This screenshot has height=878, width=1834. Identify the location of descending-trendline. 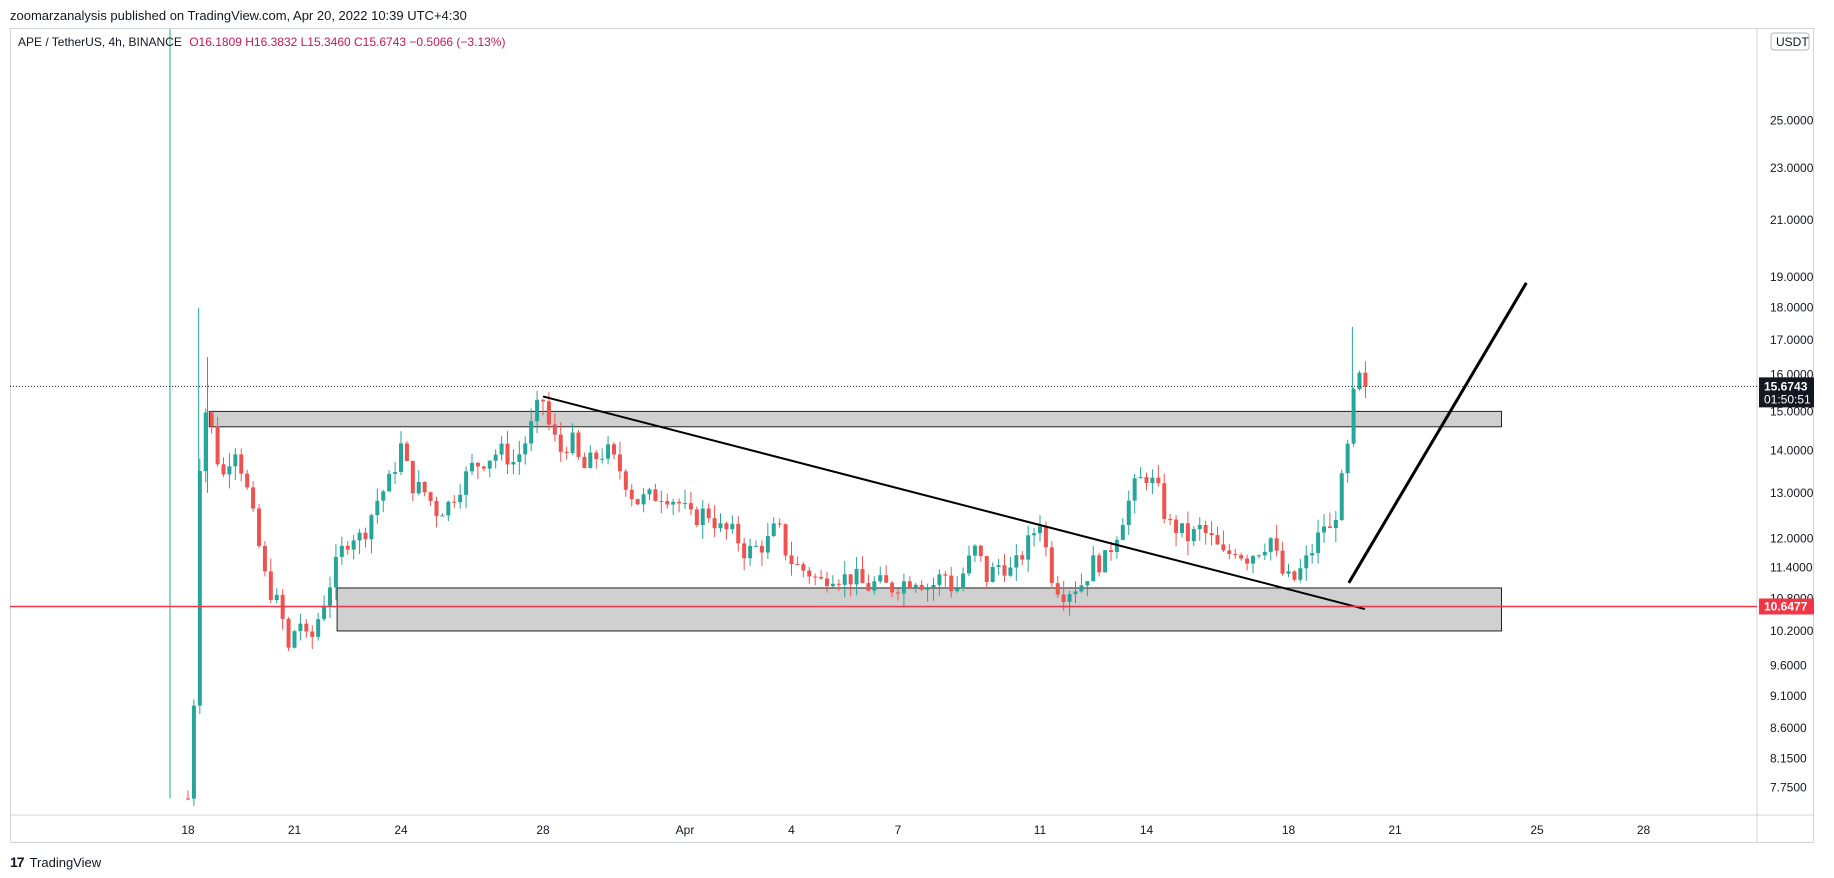
(954, 503).